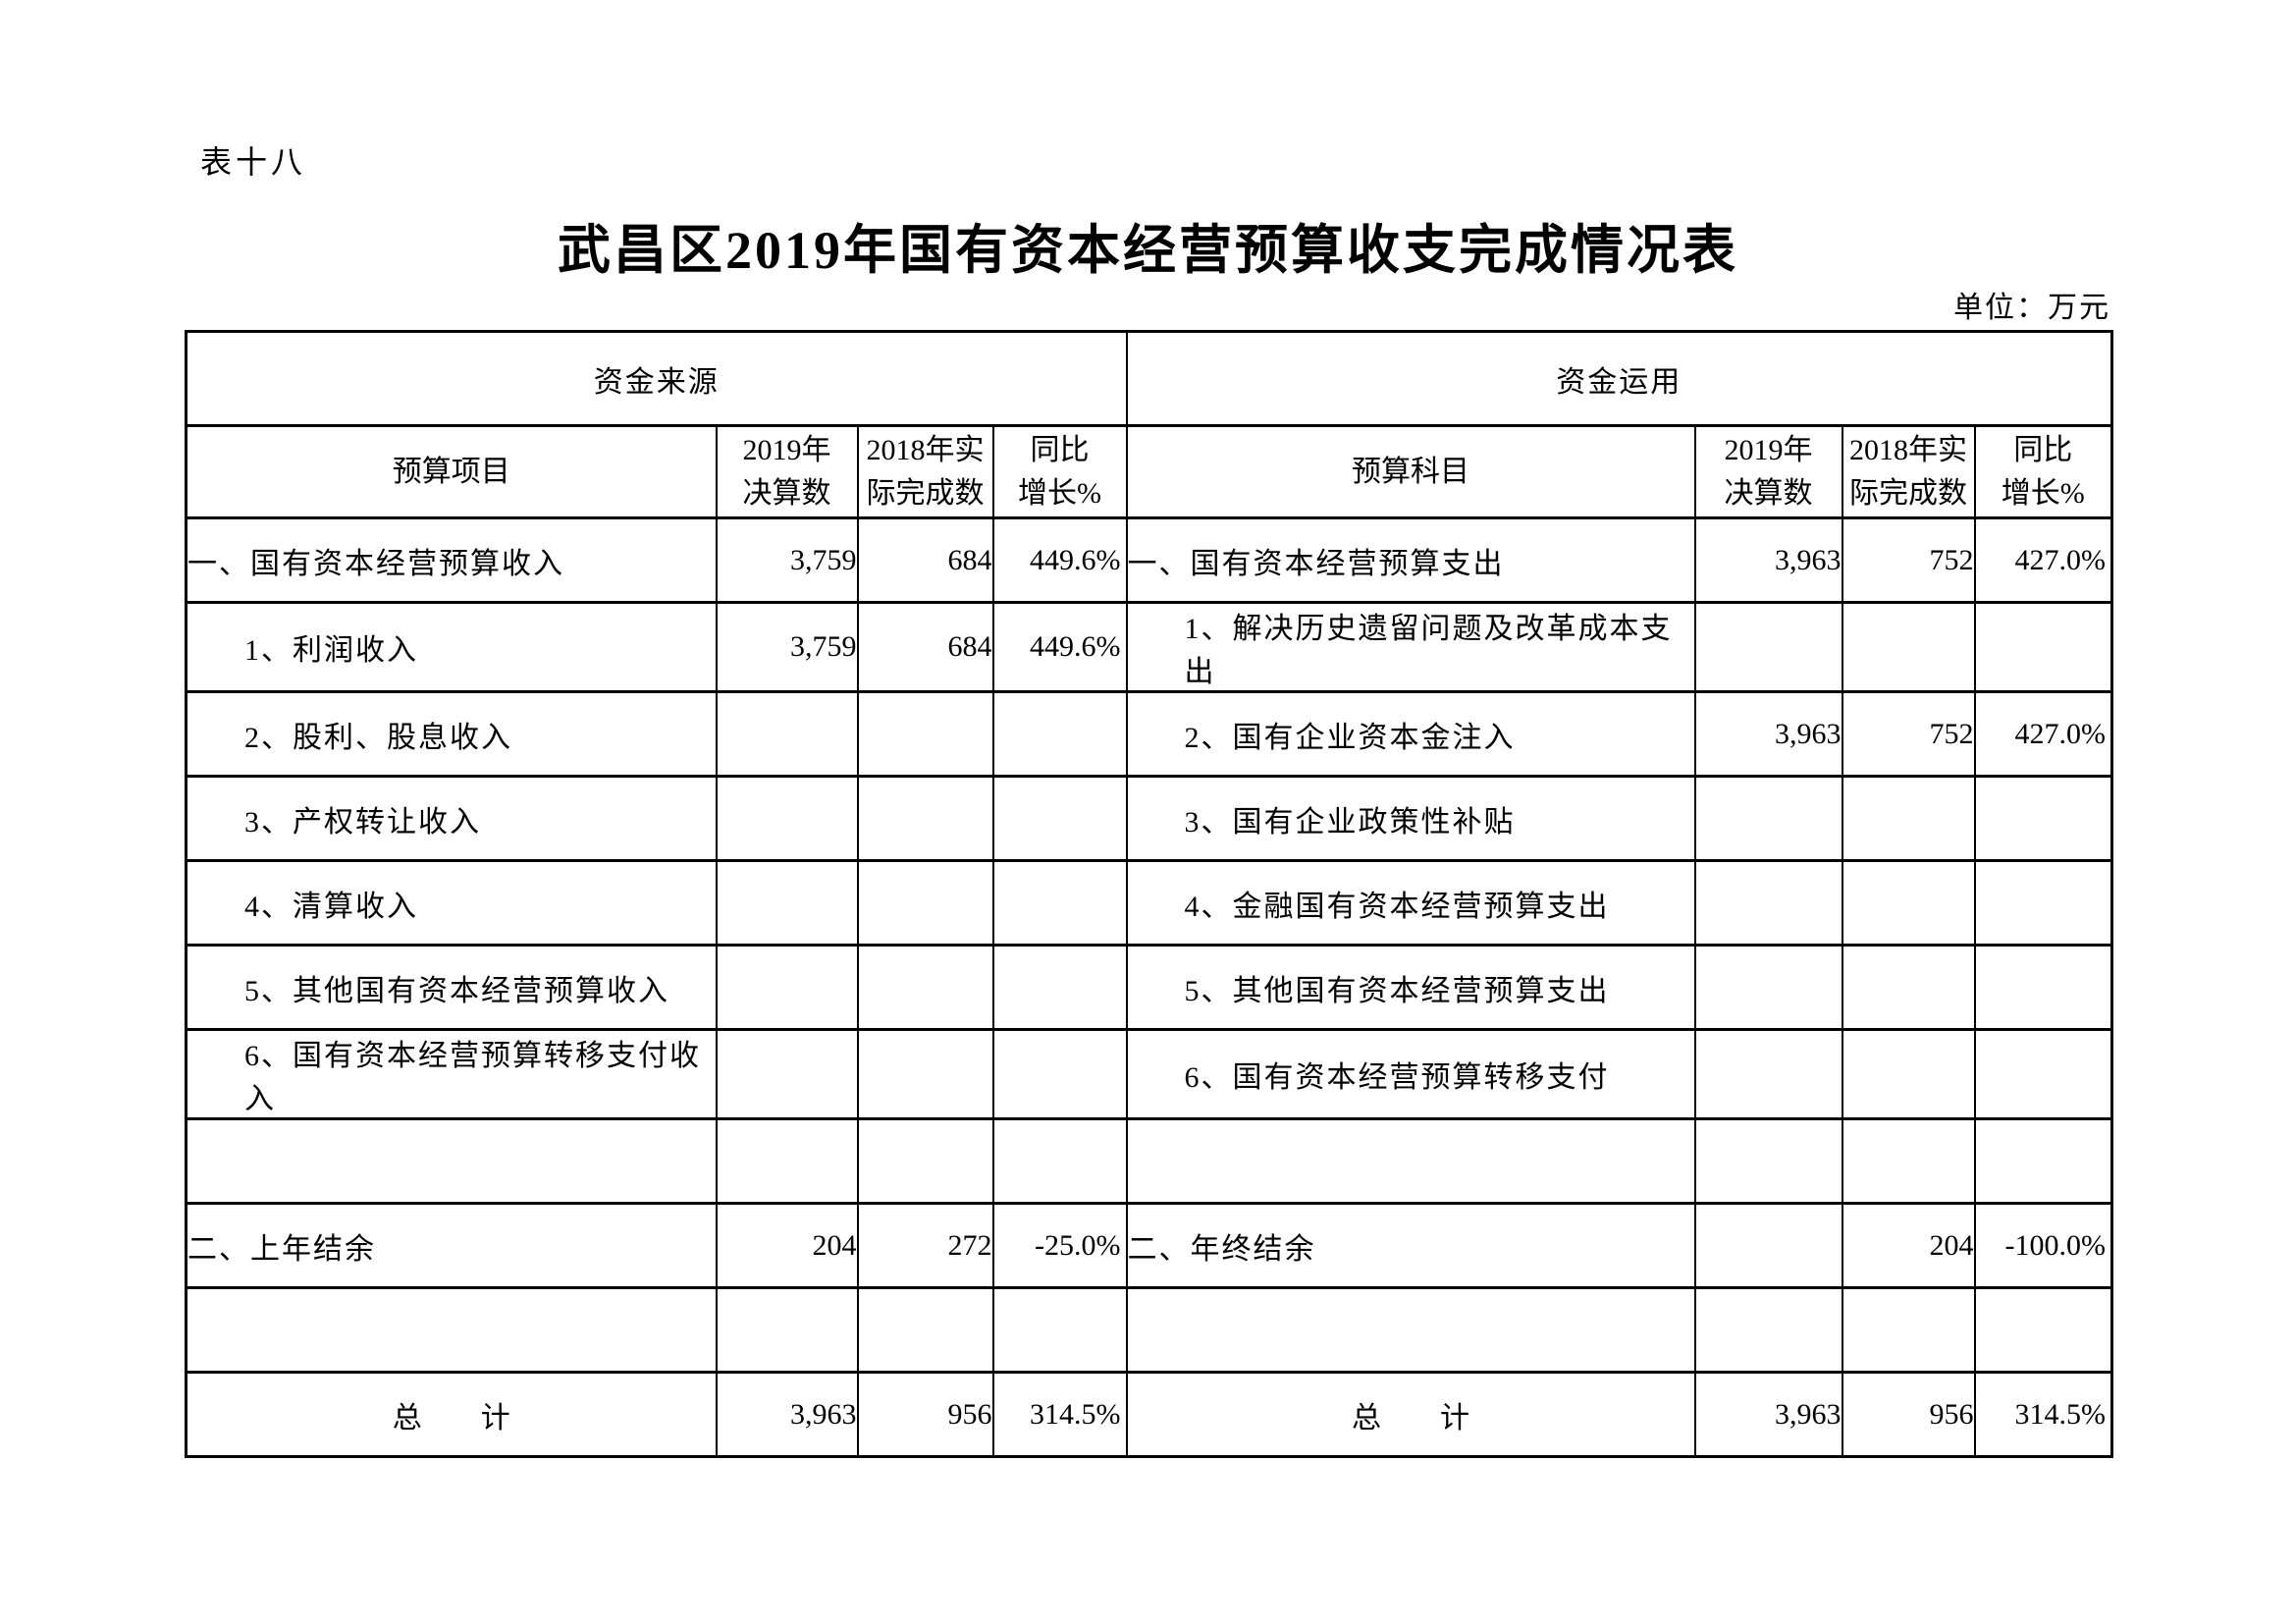  I want to click on row-label-cell: 1、解决历史遗留问题及改革成本支出, so click(1410, 647).